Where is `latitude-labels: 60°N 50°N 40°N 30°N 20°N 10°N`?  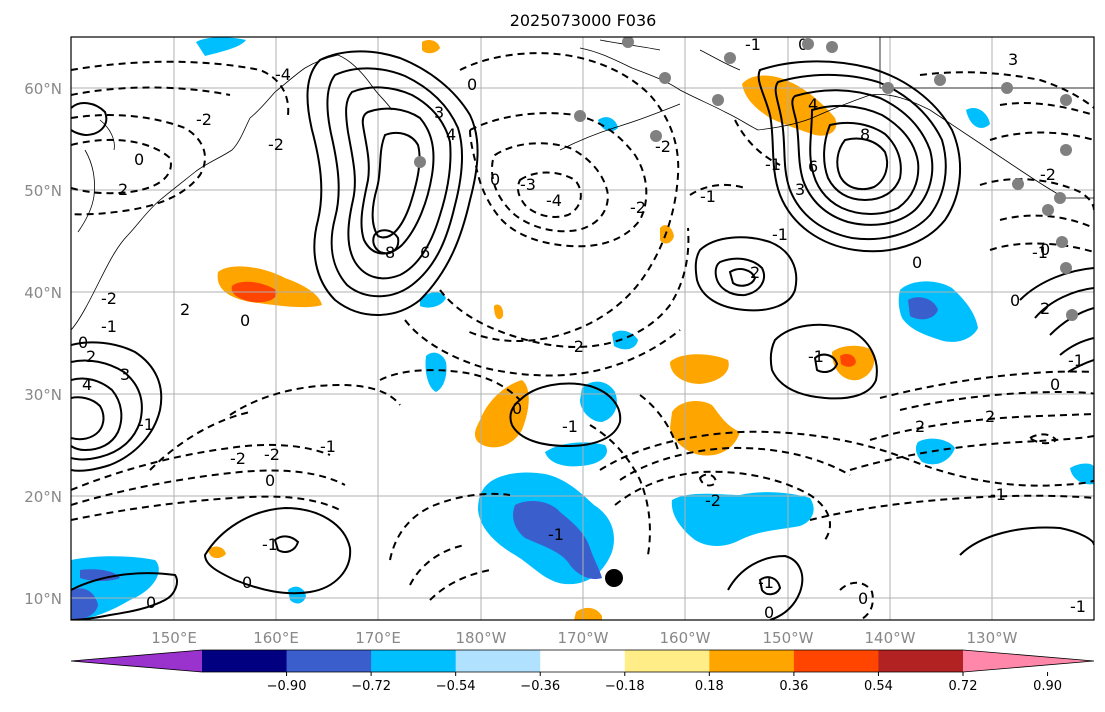 latitude-labels: 60°N 50°N 40°N 30°N 20°N 10°N is located at coordinates (43, 344).